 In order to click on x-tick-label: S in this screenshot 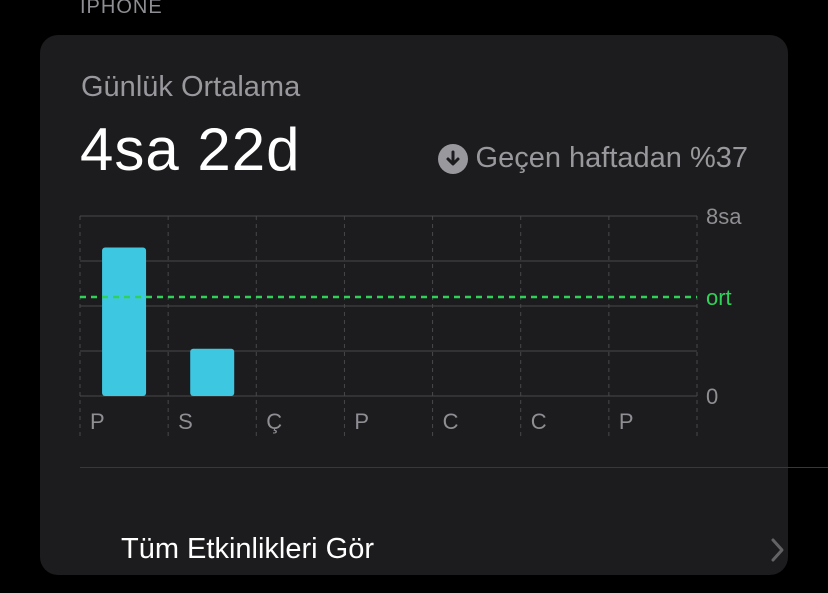, I will do `click(185, 421)`.